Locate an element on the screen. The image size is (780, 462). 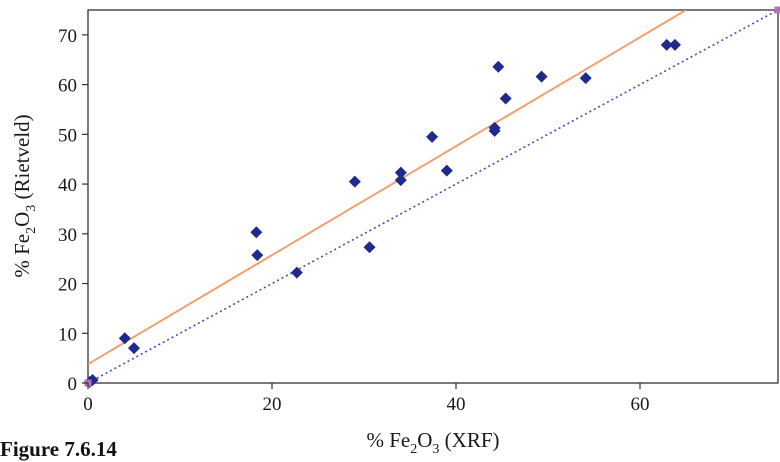
x-axis-ticks: 0 20 40 60 is located at coordinates (366, 399).